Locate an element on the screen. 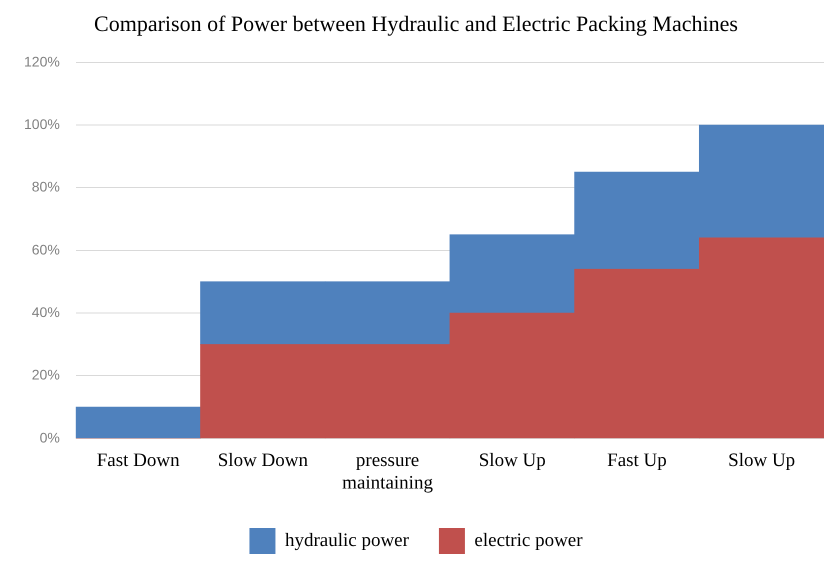  y-tick-label: 20% is located at coordinates (46, 374).